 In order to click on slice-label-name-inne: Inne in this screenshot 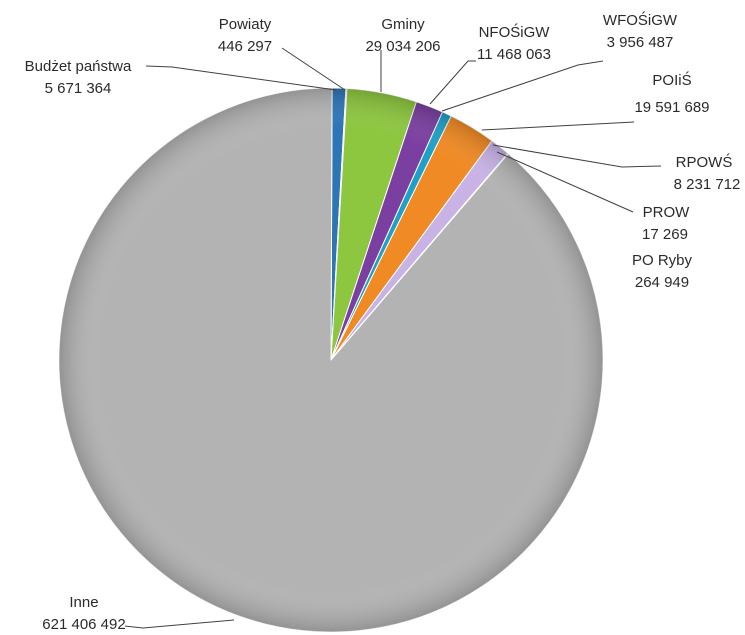, I will do `click(83, 602)`.